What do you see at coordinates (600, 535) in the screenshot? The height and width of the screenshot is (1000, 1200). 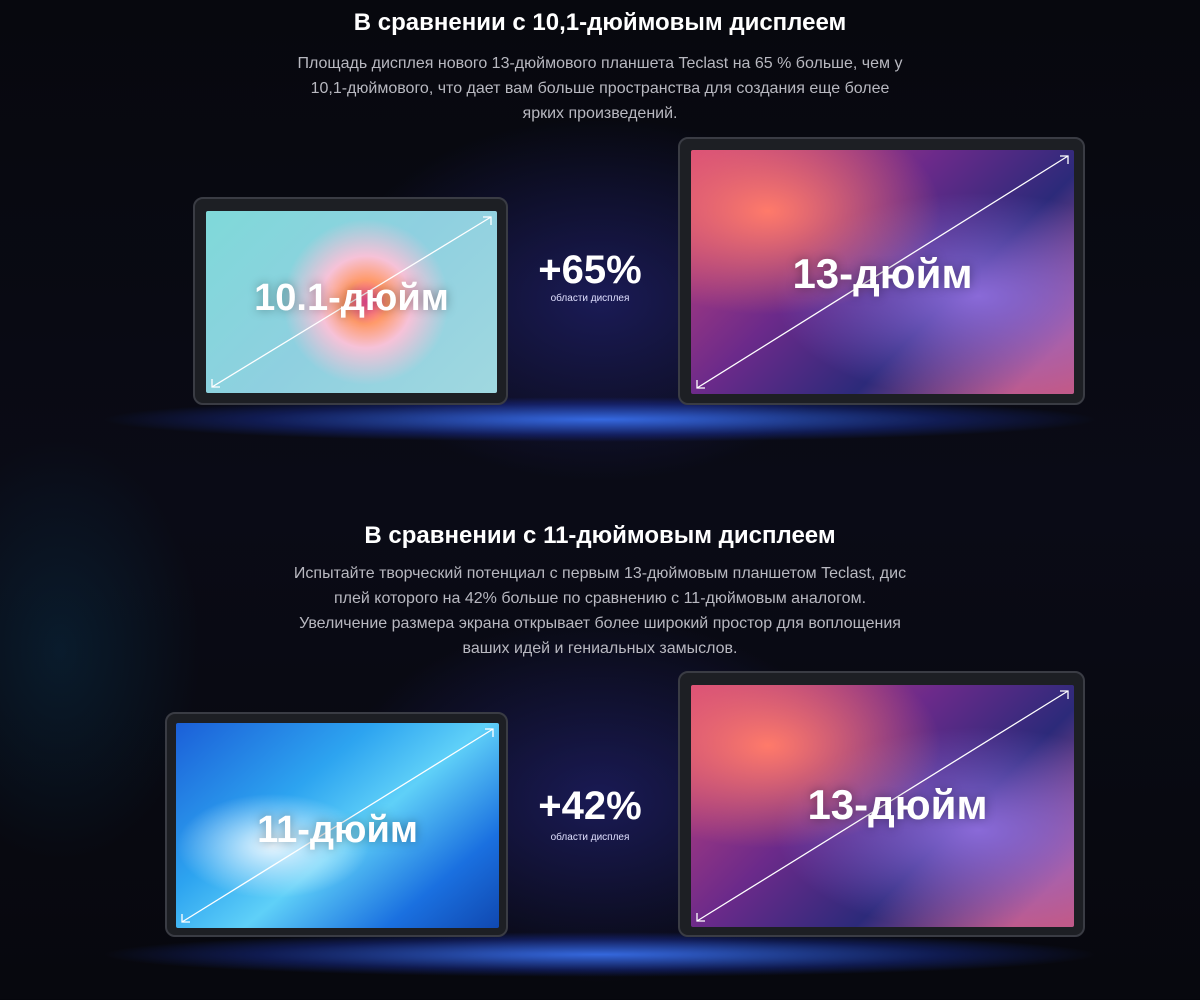 I see `section2-title: В сравнении с 11-дюймовым дисплеем` at bounding box center [600, 535].